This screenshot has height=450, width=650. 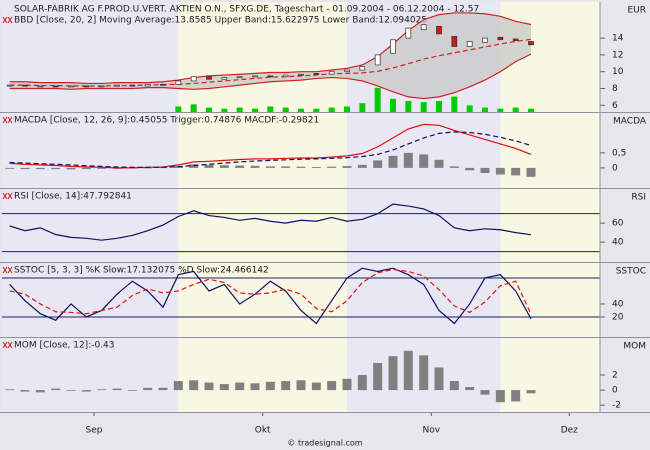 I want to click on panel-label: SSTOC, so click(x=631, y=272).